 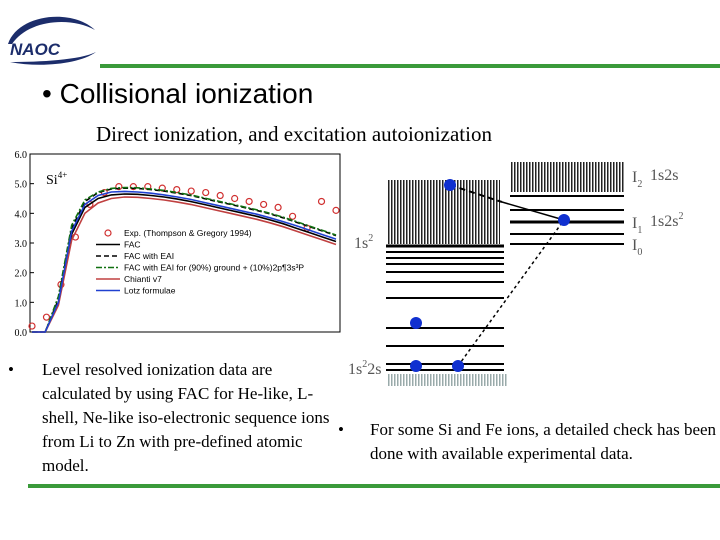 What do you see at coordinates (188, 233) in the screenshot?
I see `legend-label: Exp. (Thompson & Gregory 1994)` at bounding box center [188, 233].